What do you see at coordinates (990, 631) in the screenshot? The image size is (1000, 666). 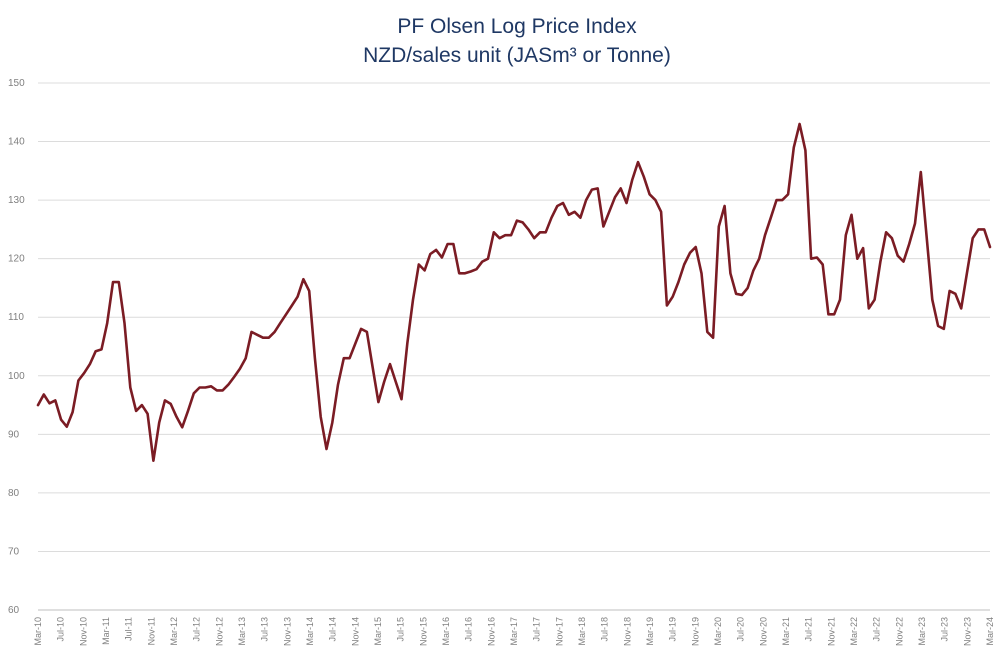 I see `x-tick-label: Mar-24` at bounding box center [990, 631].